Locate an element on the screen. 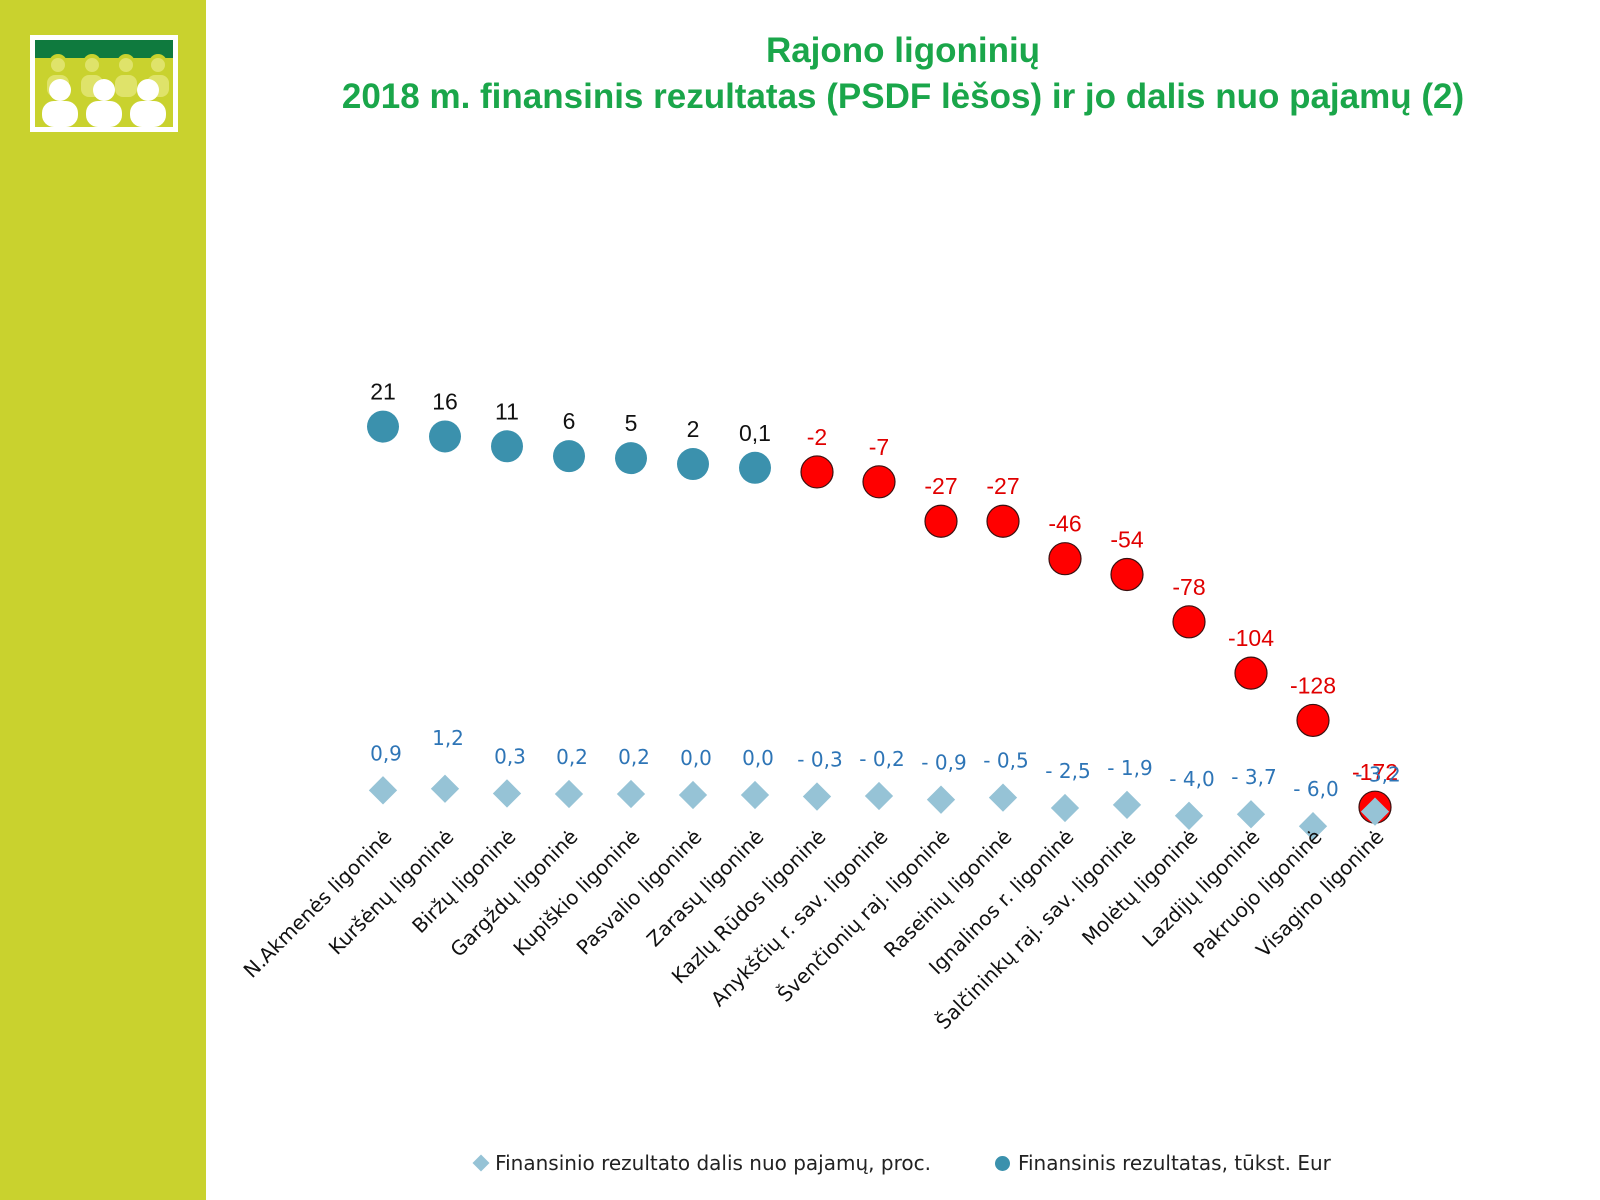 This screenshot has width=1600, height=1200. percent-data-label: - 3,7 is located at coordinates (1253, 777).